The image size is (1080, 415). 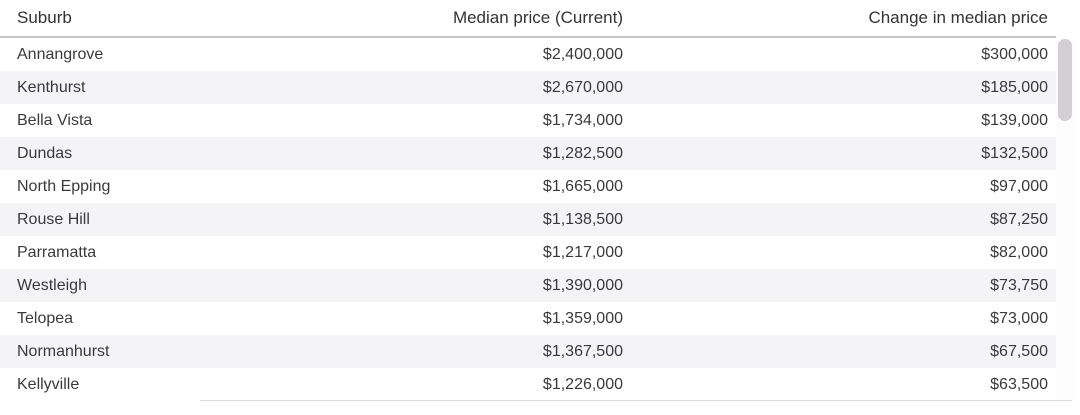 I want to click on median-price-cell: $1,390,000, so click(x=582, y=285).